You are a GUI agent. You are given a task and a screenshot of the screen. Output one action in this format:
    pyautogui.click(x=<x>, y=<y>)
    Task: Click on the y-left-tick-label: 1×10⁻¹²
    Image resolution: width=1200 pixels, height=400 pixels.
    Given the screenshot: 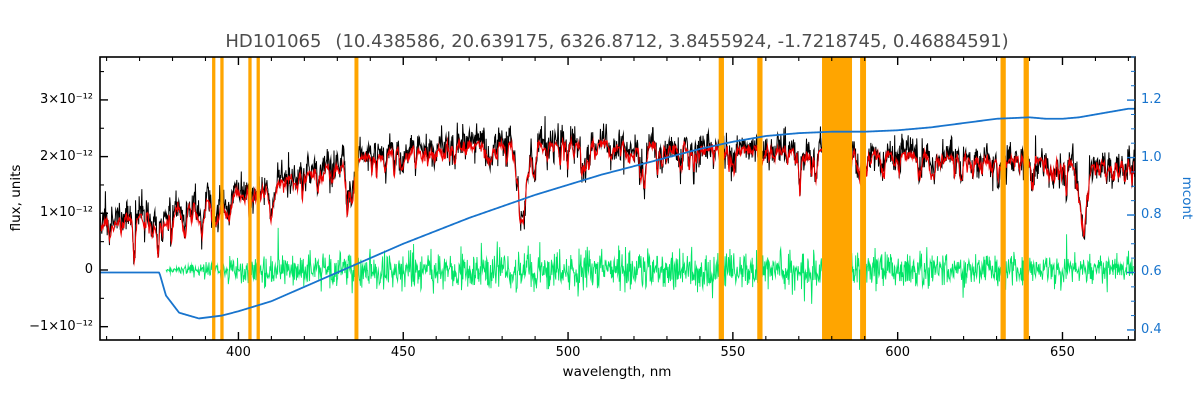 What is the action you would take?
    pyautogui.click(x=66, y=213)
    